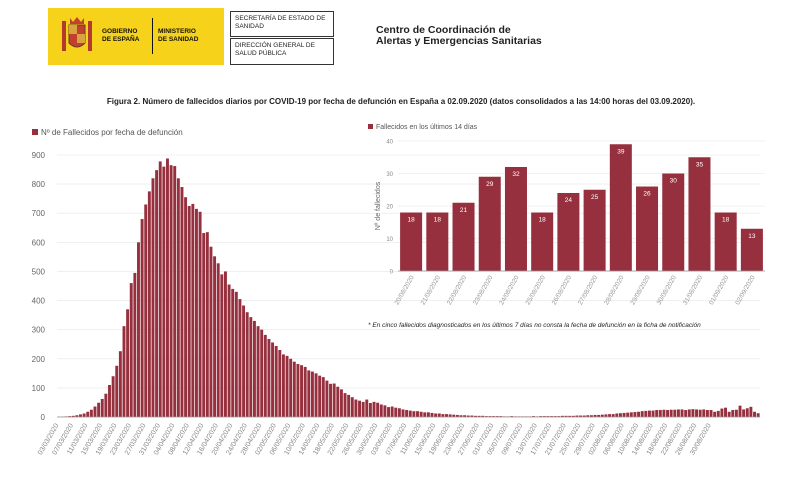  I want to click on inset-data-label: 39, so click(621, 151).